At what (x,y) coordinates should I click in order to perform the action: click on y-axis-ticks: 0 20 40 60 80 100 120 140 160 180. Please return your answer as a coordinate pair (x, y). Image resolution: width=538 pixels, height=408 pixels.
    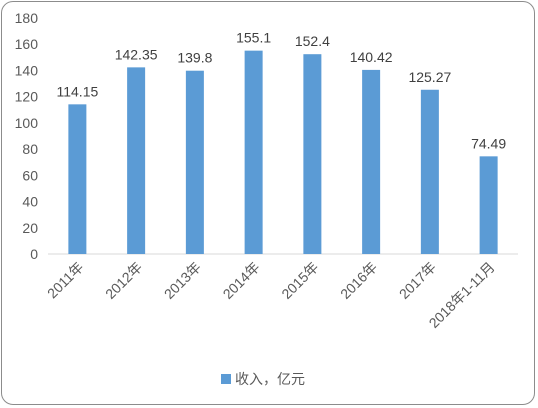
    Looking at the image, I should click on (27, 136).